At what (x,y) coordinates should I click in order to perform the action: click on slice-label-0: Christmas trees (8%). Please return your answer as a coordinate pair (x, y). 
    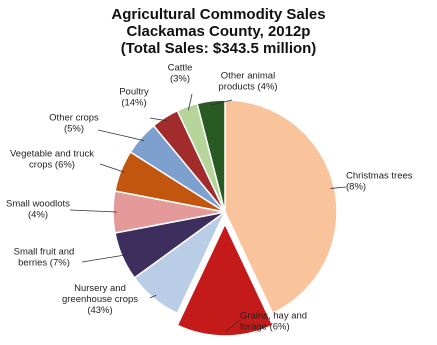
    Looking at the image, I should click on (379, 182).